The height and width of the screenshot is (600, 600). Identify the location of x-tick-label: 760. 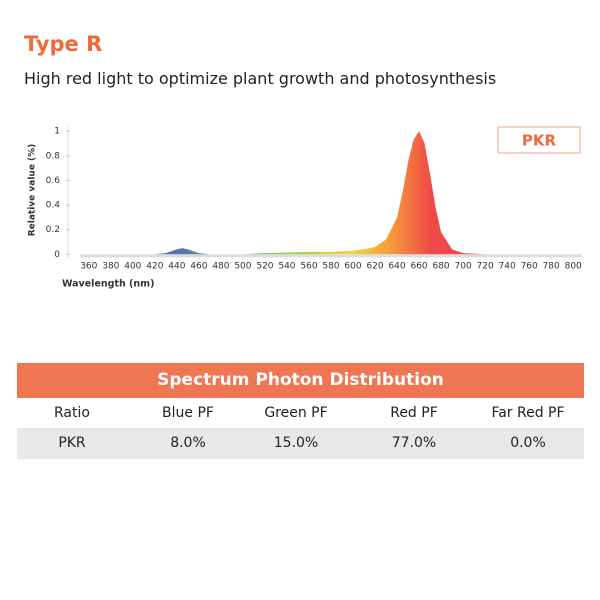
(529, 267).